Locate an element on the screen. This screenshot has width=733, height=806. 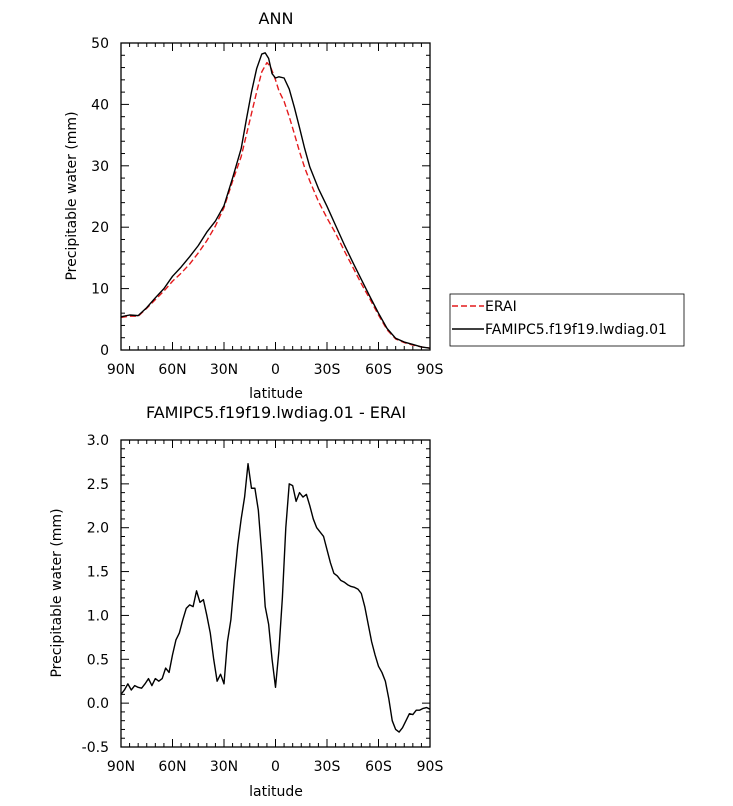
y-tick-label: 50 is located at coordinates (100, 44).